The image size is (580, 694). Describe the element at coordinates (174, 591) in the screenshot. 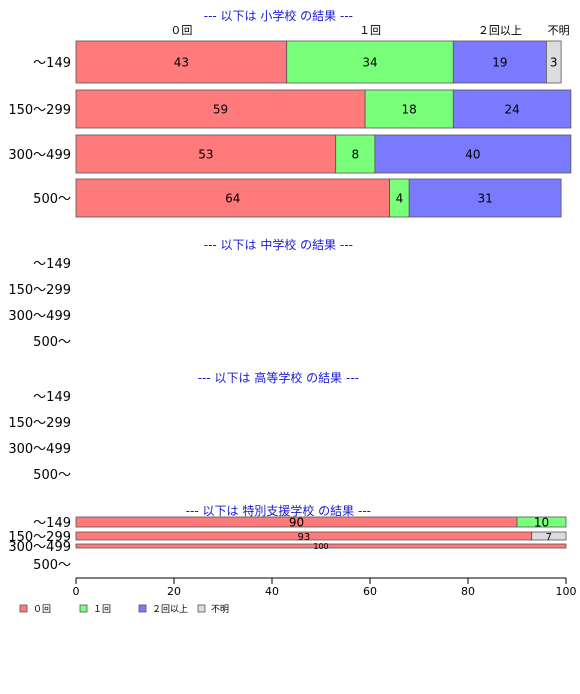

I see `x-axis-tick-label-1: 20` at that location.